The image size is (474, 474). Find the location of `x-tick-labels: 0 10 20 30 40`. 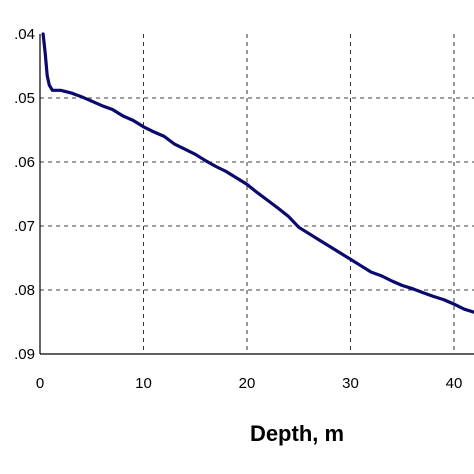

x-tick-labels: 0 10 20 30 40 is located at coordinates (249, 383).